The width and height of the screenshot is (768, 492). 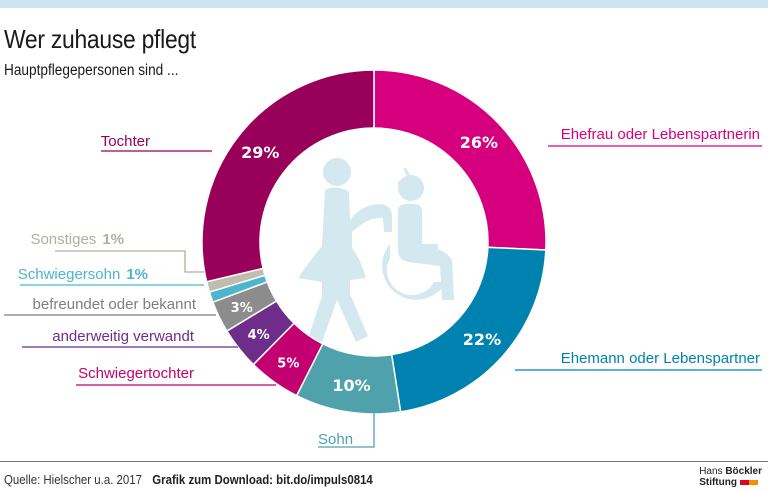 What do you see at coordinates (242, 308) in the screenshot?
I see `slice-value-befreundet-oder-bekannt: 3%` at bounding box center [242, 308].